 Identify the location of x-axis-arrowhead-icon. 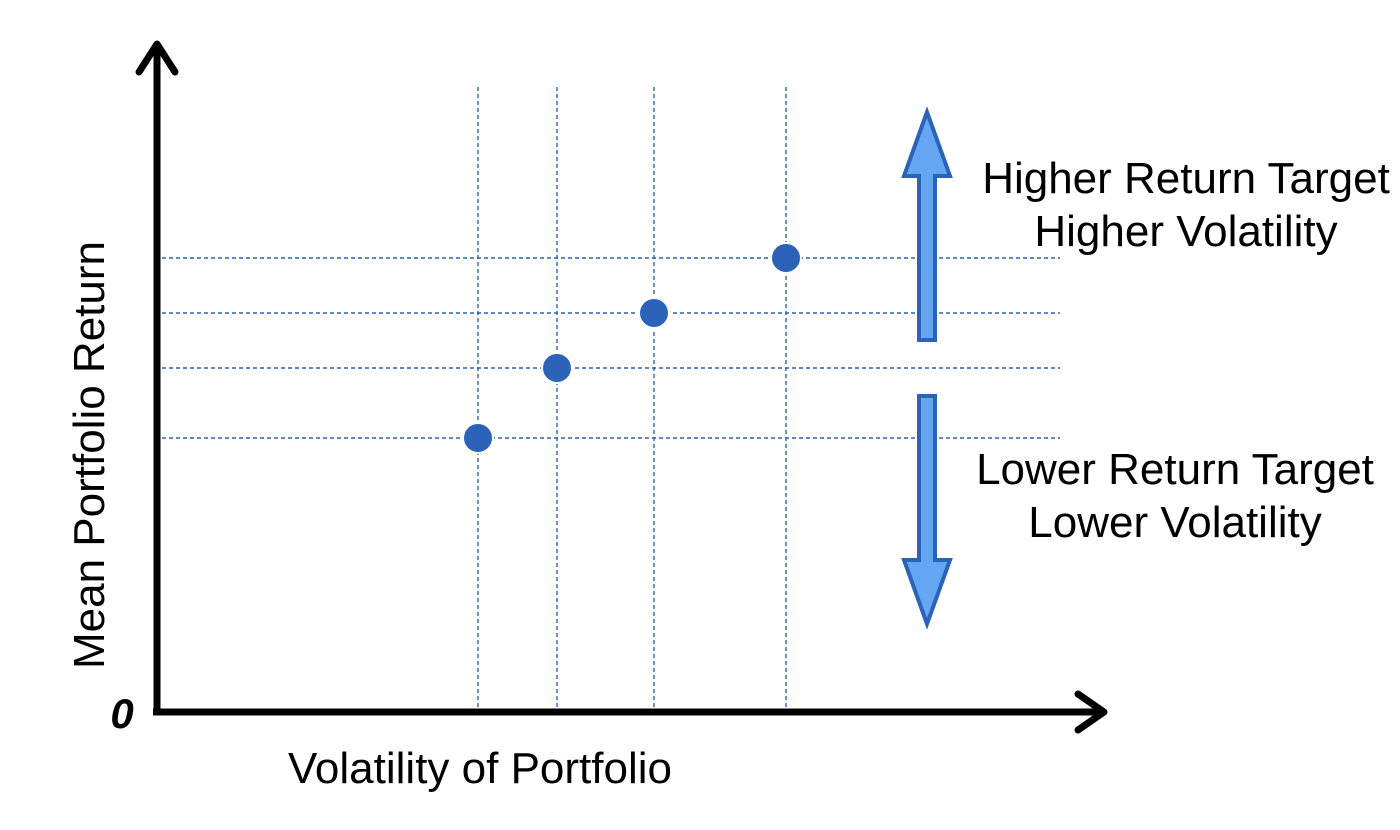
(1091, 712).